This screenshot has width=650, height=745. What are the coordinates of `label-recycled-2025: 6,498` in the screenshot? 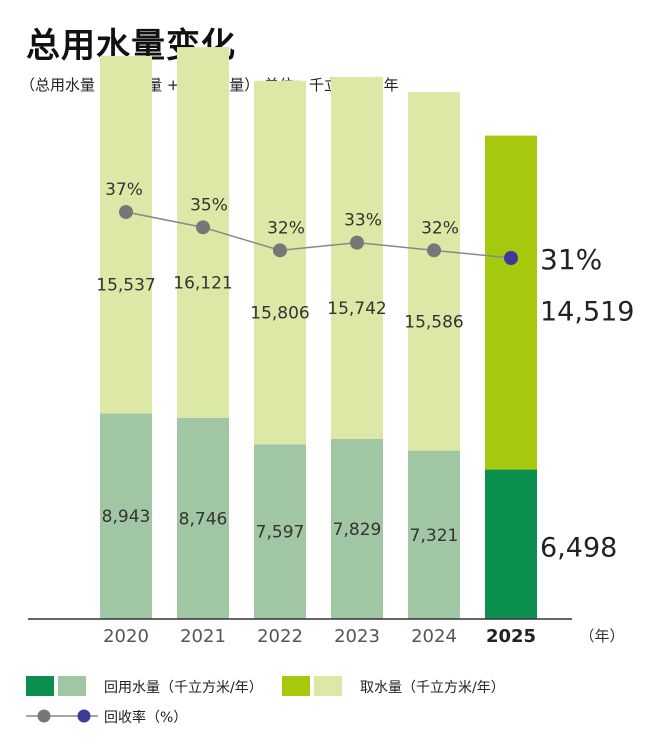 It's located at (578, 547).